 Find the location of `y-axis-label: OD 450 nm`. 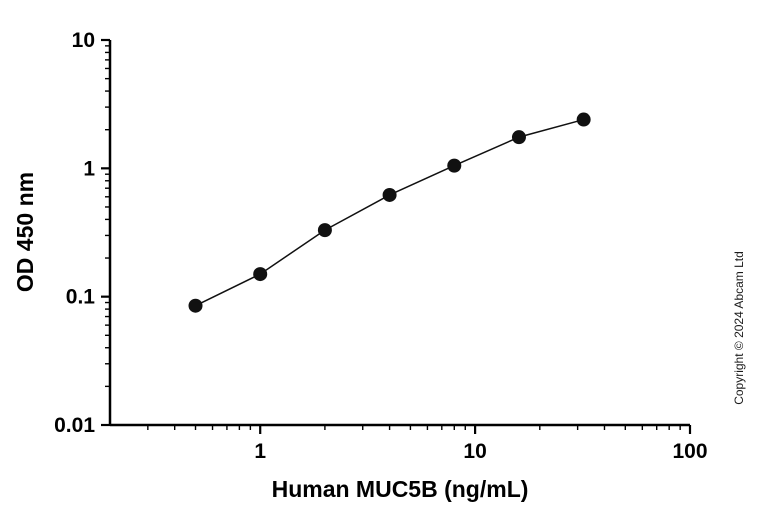

y-axis-label: OD 450 nm is located at coordinates (25, 232).